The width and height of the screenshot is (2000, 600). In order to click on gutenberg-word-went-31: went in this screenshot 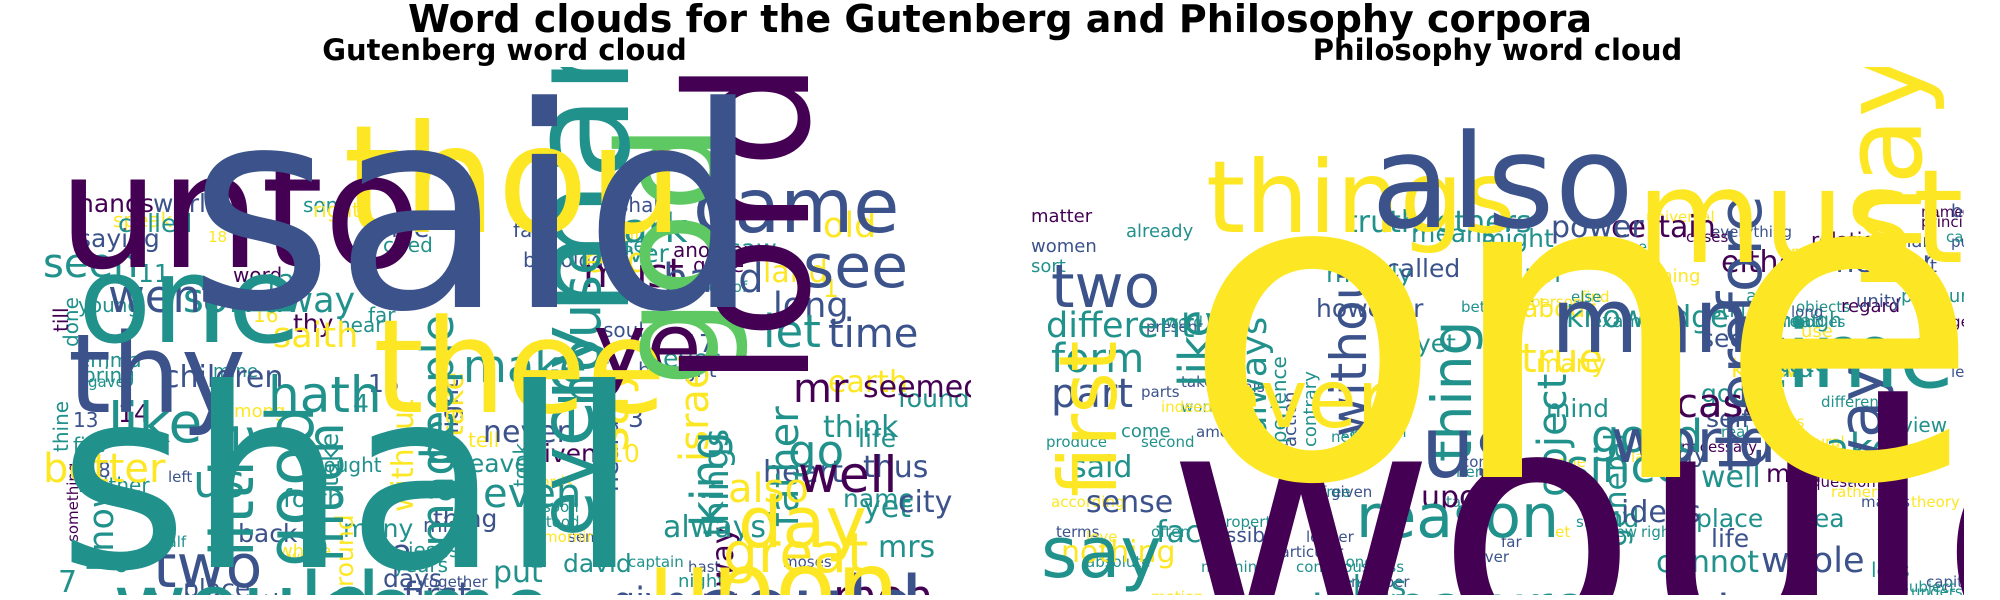, I will do `click(163, 296)`.